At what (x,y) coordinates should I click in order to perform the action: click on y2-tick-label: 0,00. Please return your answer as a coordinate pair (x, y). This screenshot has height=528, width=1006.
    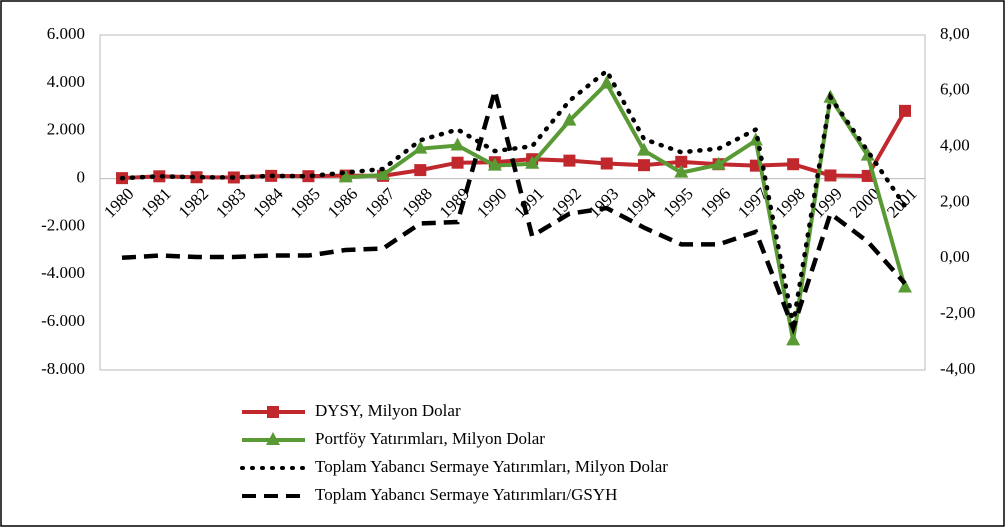
    Looking at the image, I should click on (955, 256).